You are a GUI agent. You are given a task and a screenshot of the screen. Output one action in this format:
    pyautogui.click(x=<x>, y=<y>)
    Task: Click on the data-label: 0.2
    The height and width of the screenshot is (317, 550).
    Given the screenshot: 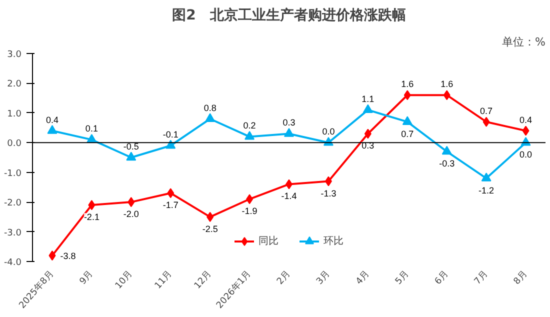 What is the action you would take?
    pyautogui.click(x=249, y=125)
    